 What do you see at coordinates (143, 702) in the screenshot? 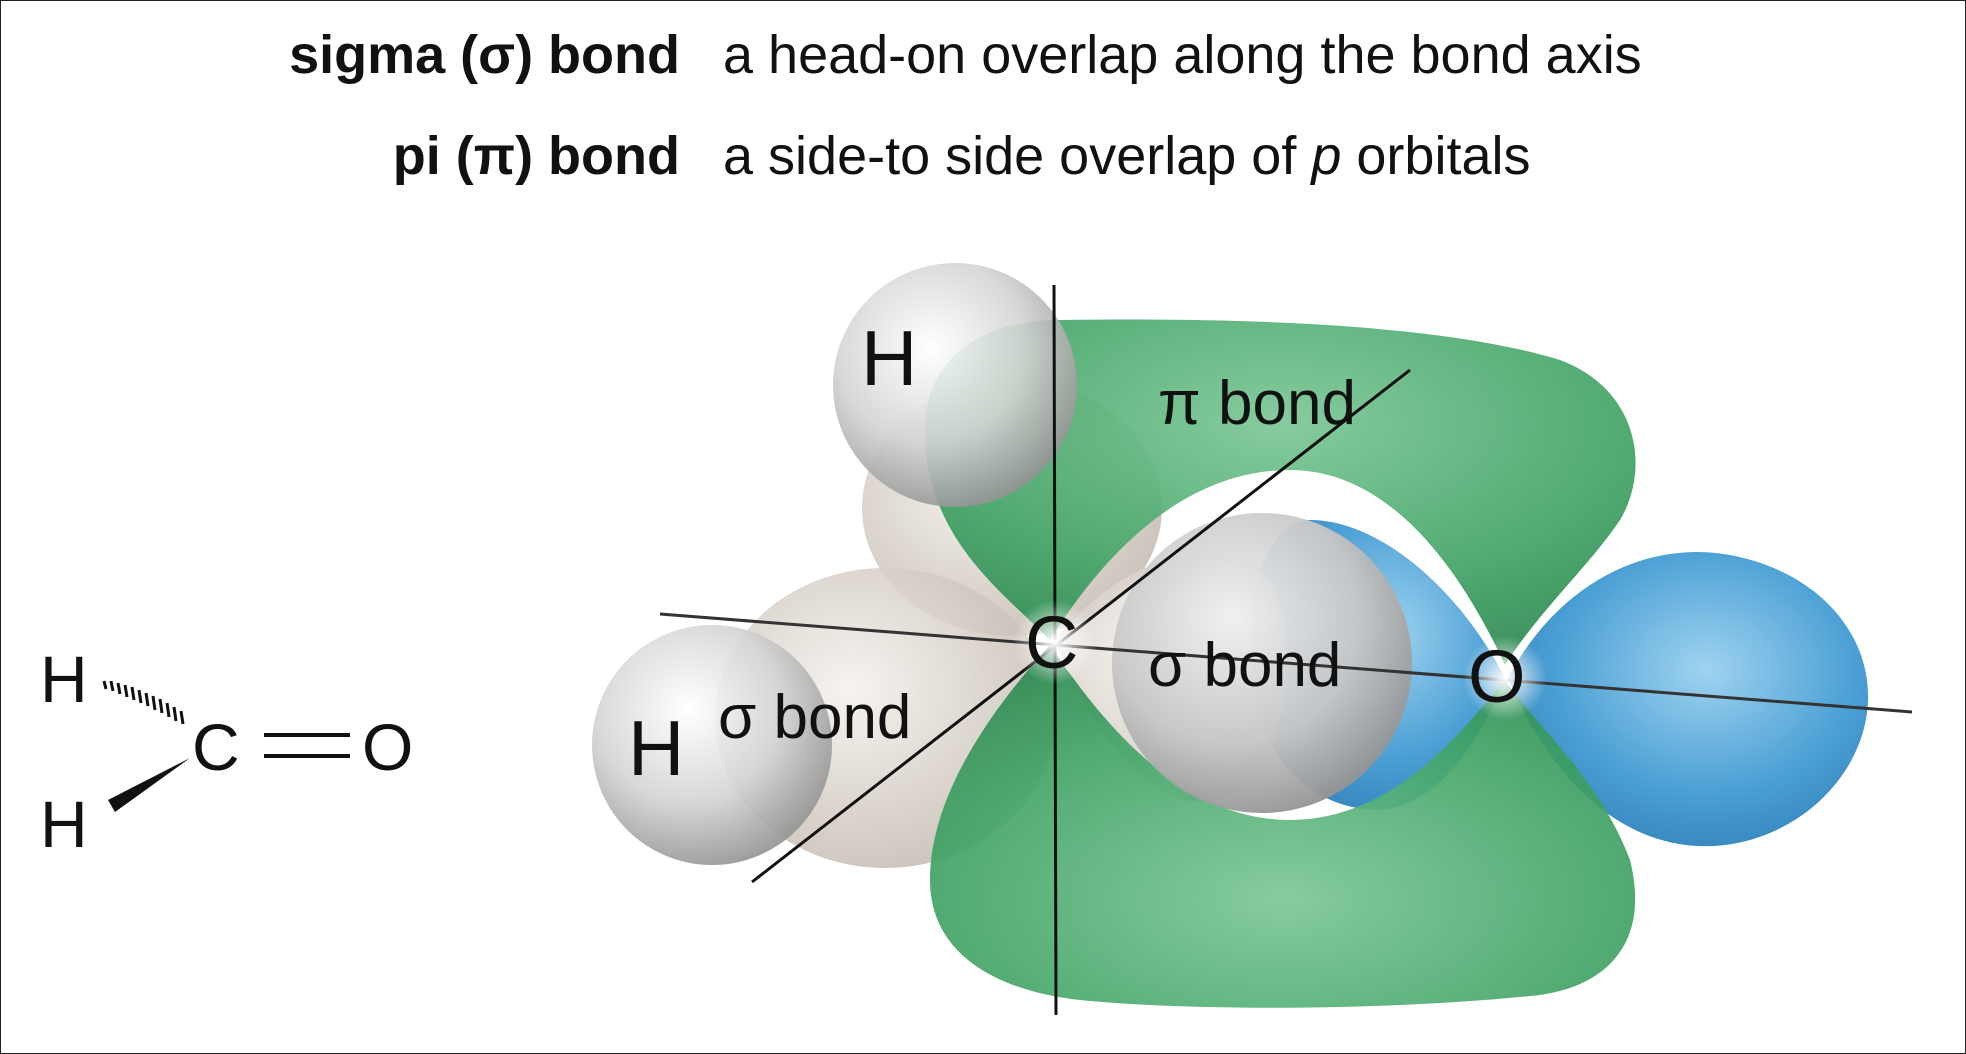
I see `hashed-wedge-bond` at bounding box center [143, 702].